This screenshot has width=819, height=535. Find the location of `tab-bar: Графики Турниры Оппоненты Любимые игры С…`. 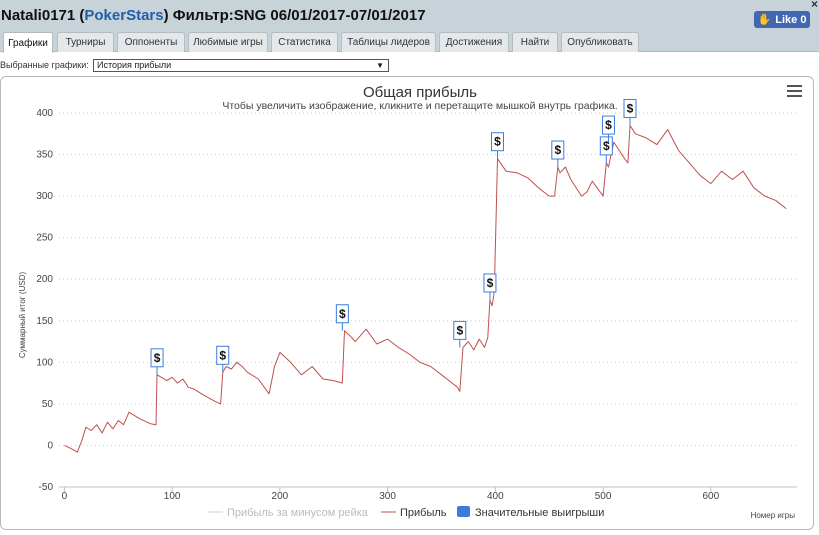

tab-bar: Графики Турниры Оппоненты Любимые игры С… is located at coordinates (409, 42).